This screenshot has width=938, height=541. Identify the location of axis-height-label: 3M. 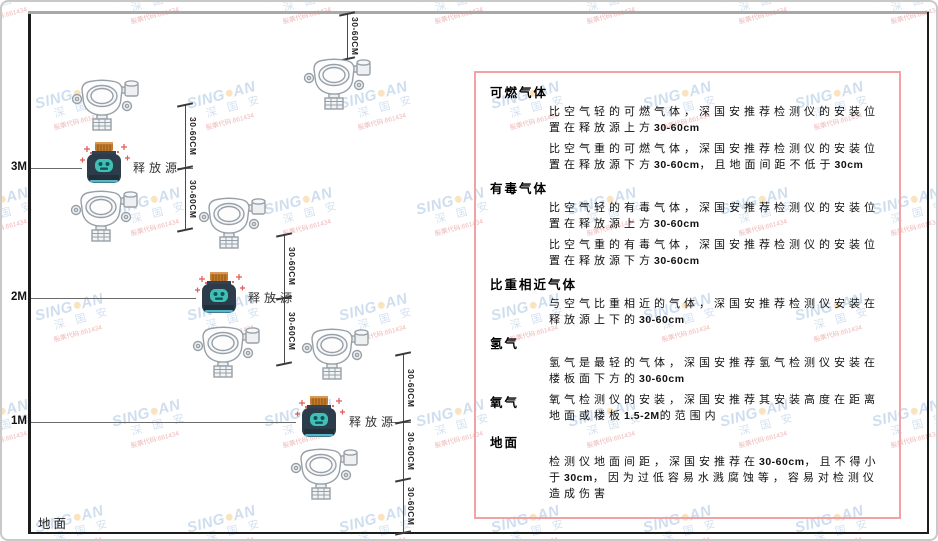
(19, 167).